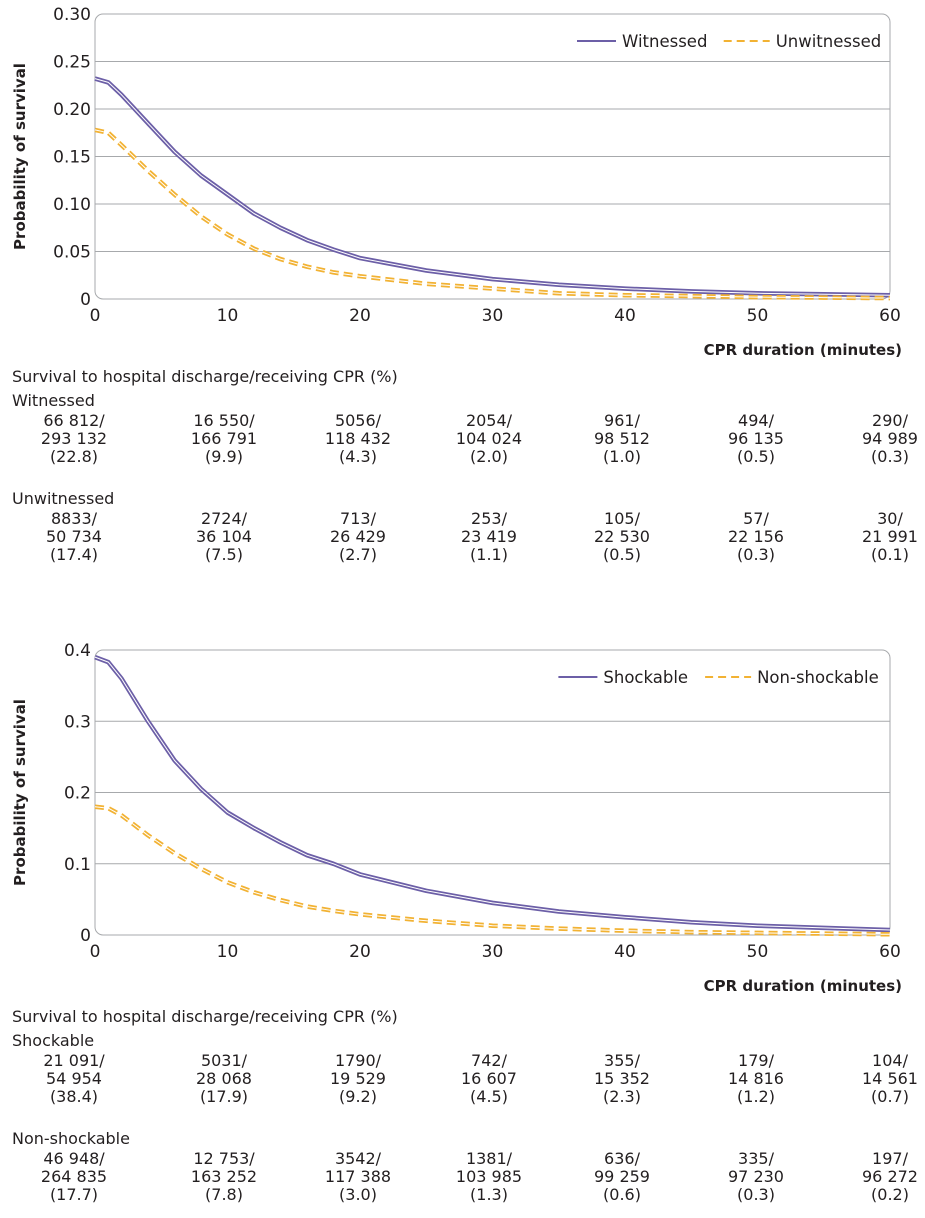 This screenshot has width=925, height=1218. What do you see at coordinates (489, 1194) in the screenshot?
I see `table-cell: (1.3)` at bounding box center [489, 1194].